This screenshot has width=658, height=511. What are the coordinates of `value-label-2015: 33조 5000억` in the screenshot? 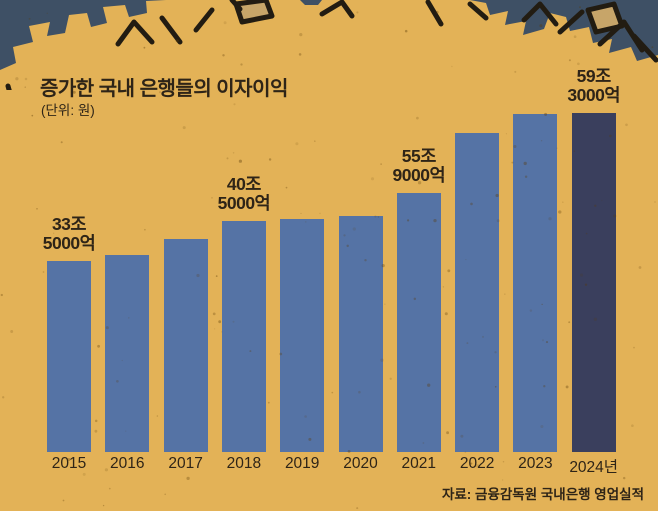 It's located at (69, 233).